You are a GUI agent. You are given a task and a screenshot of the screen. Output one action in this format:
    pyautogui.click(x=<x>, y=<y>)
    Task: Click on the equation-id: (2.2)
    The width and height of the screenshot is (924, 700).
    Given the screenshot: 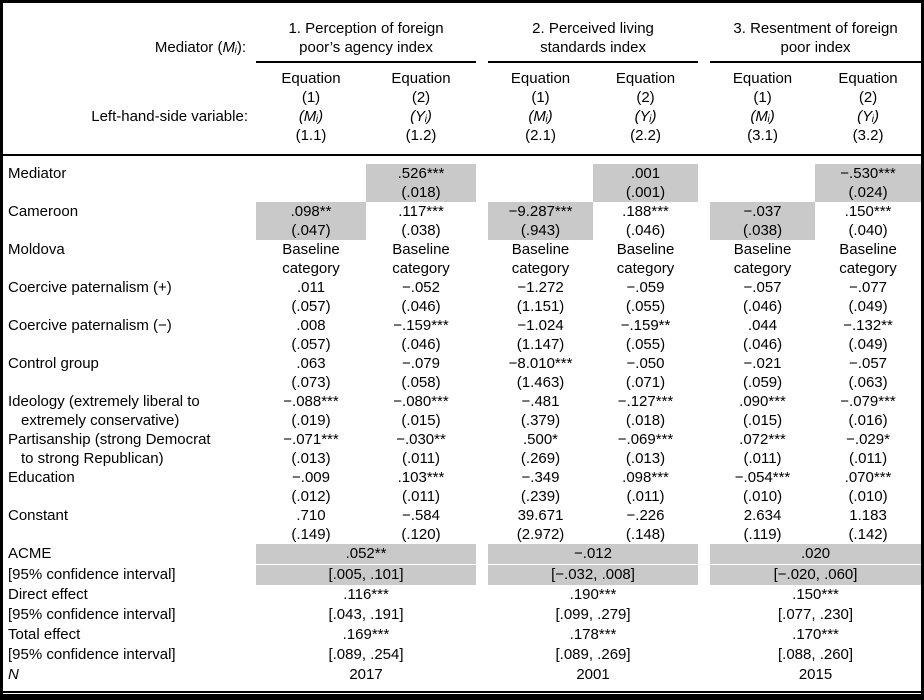 What is the action you would take?
    pyautogui.click(x=645, y=135)
    